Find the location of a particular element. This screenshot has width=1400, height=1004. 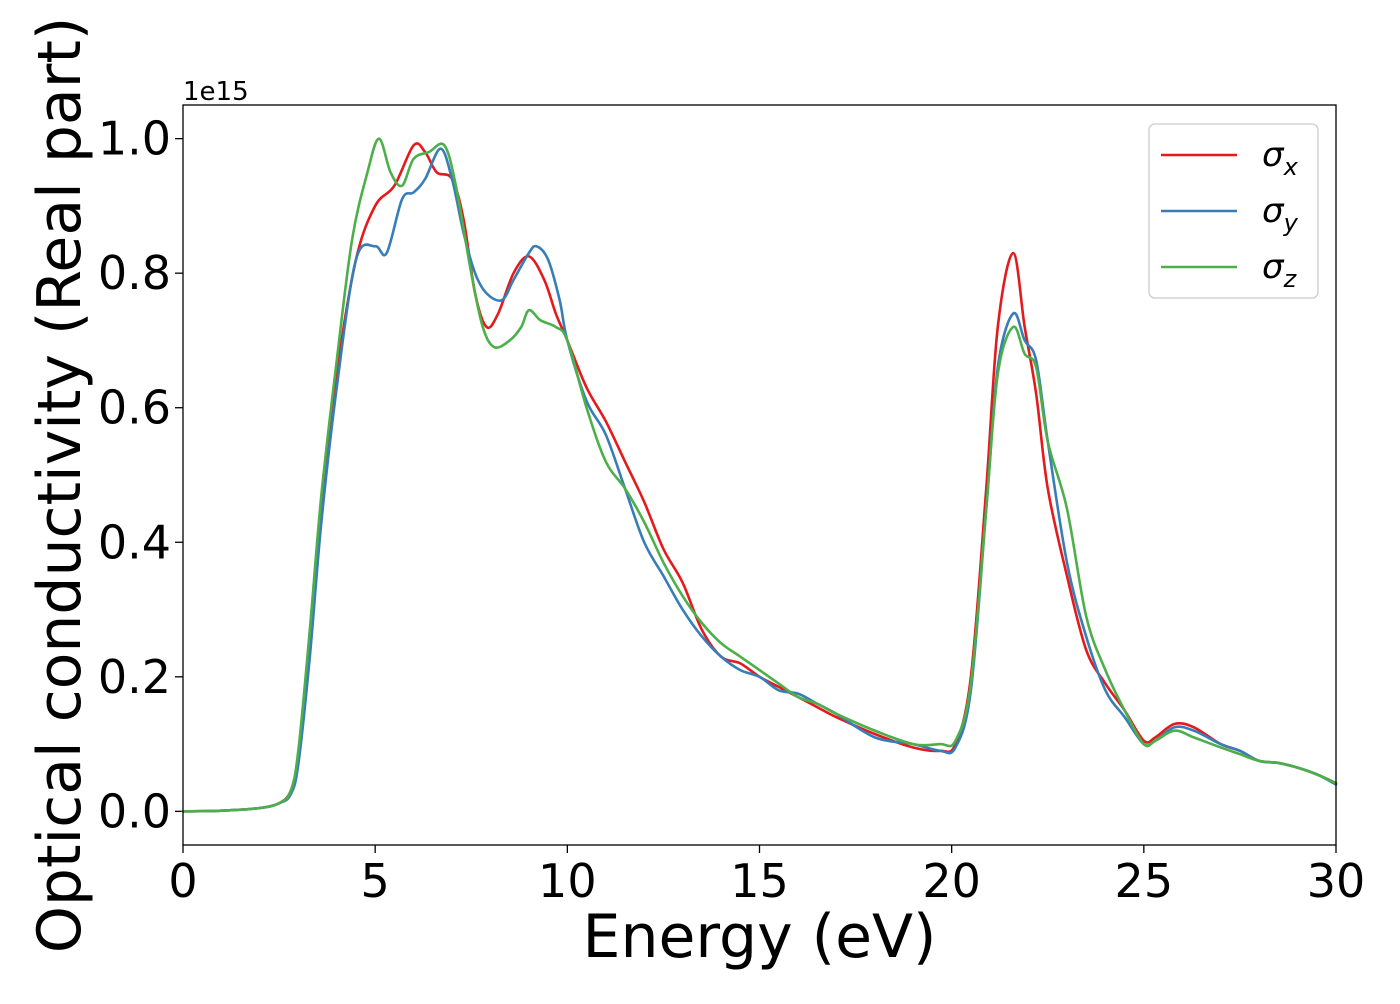

x-axis-ticks: 0 5 10 15 20 25 30 is located at coordinates (766, 876).